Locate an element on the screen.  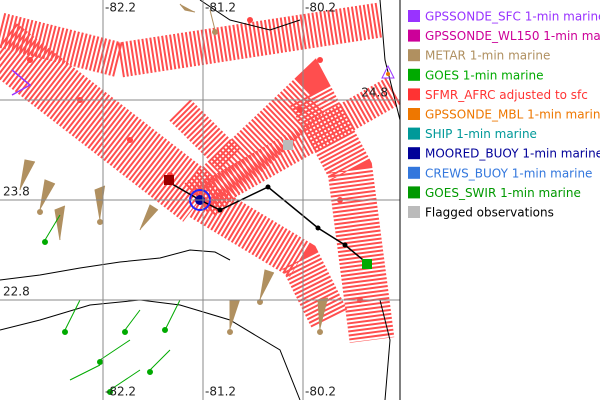
legend-label: GPSSONDE_SFC 1-min marine is located at coordinates (512, 17).